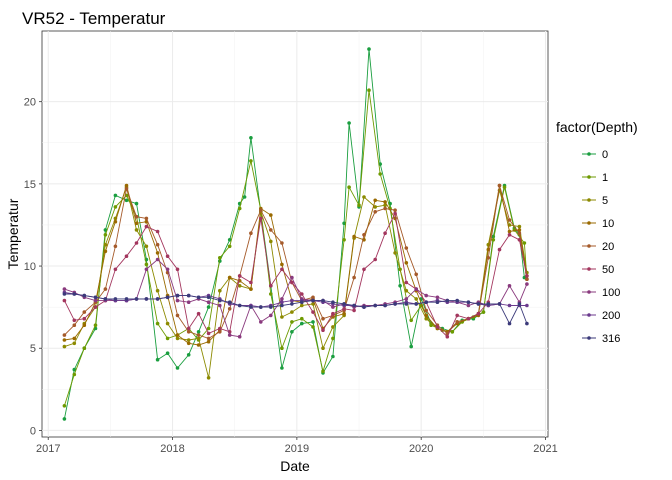  I want to click on legend-label: 0, so click(605, 155).